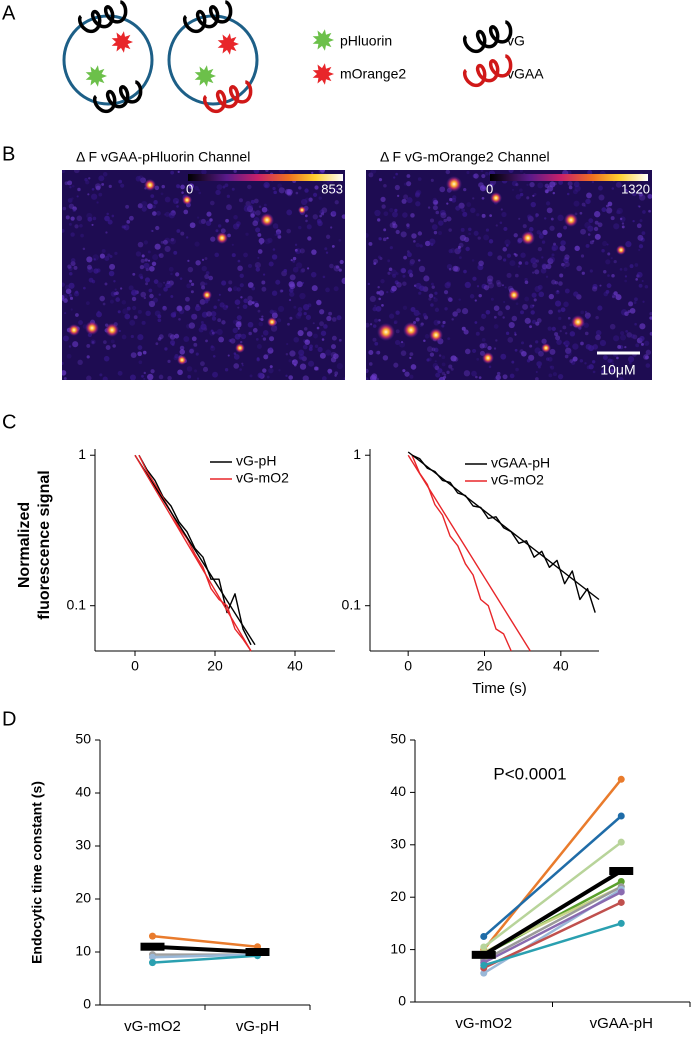 The image size is (693, 1038). Describe the element at coordinates (569, 177) in the screenshot. I see `colorbar` at that location.